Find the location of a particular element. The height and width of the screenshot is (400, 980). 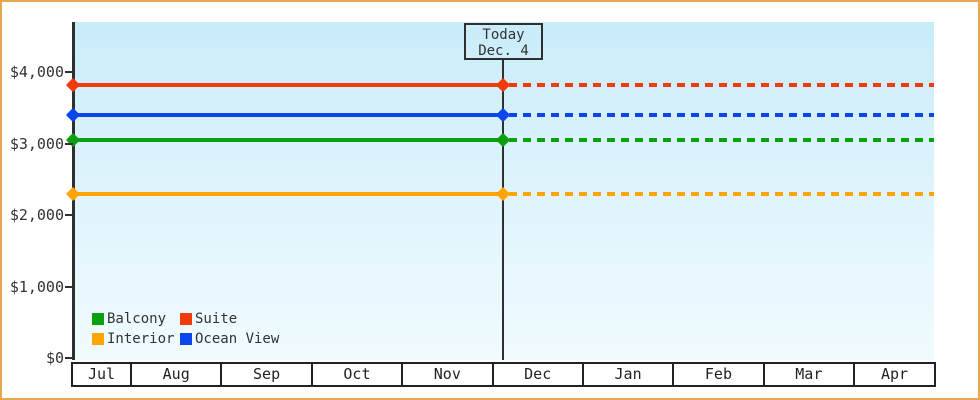

legend-label: Interior is located at coordinates (141, 339).